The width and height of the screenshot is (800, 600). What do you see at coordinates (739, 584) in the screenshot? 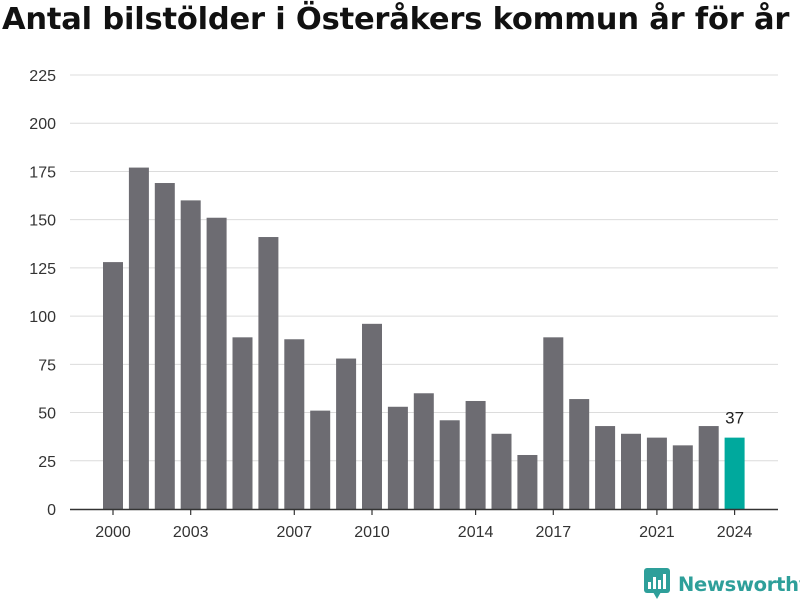
I see `brand-name: Newsworthy` at bounding box center [739, 584].